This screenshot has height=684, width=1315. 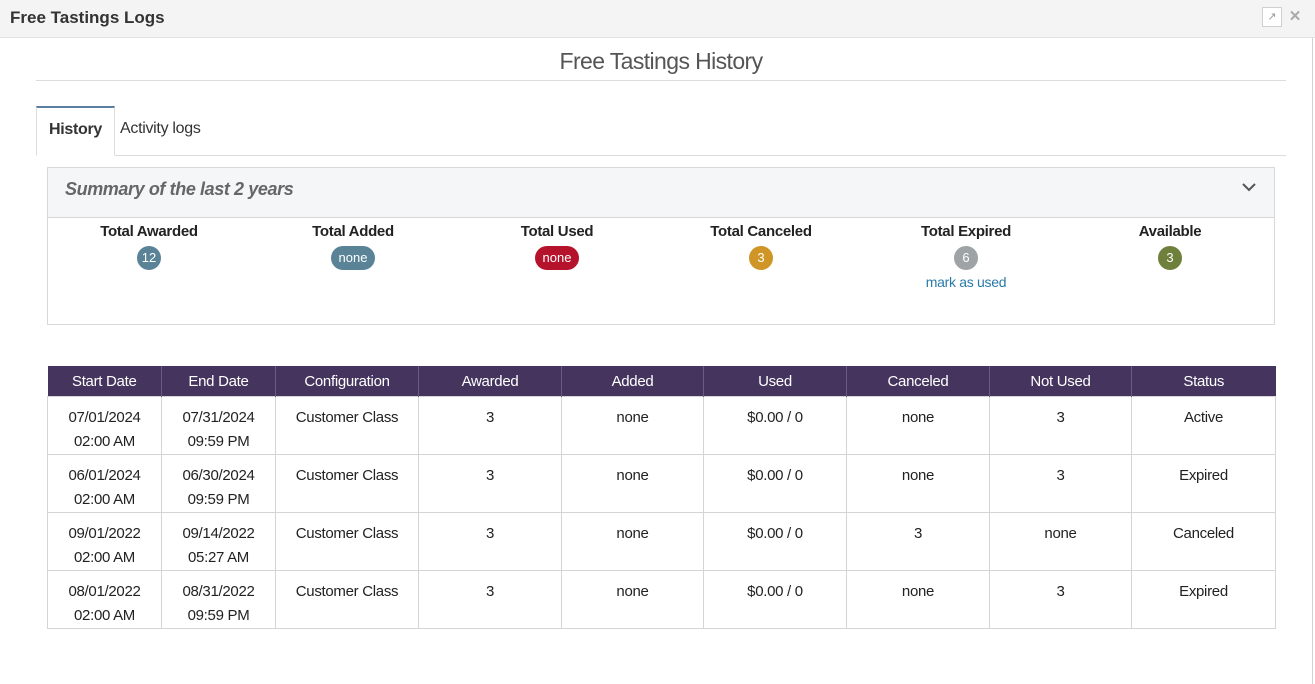 I want to click on close-icon: ✕, so click(x=1295, y=16).